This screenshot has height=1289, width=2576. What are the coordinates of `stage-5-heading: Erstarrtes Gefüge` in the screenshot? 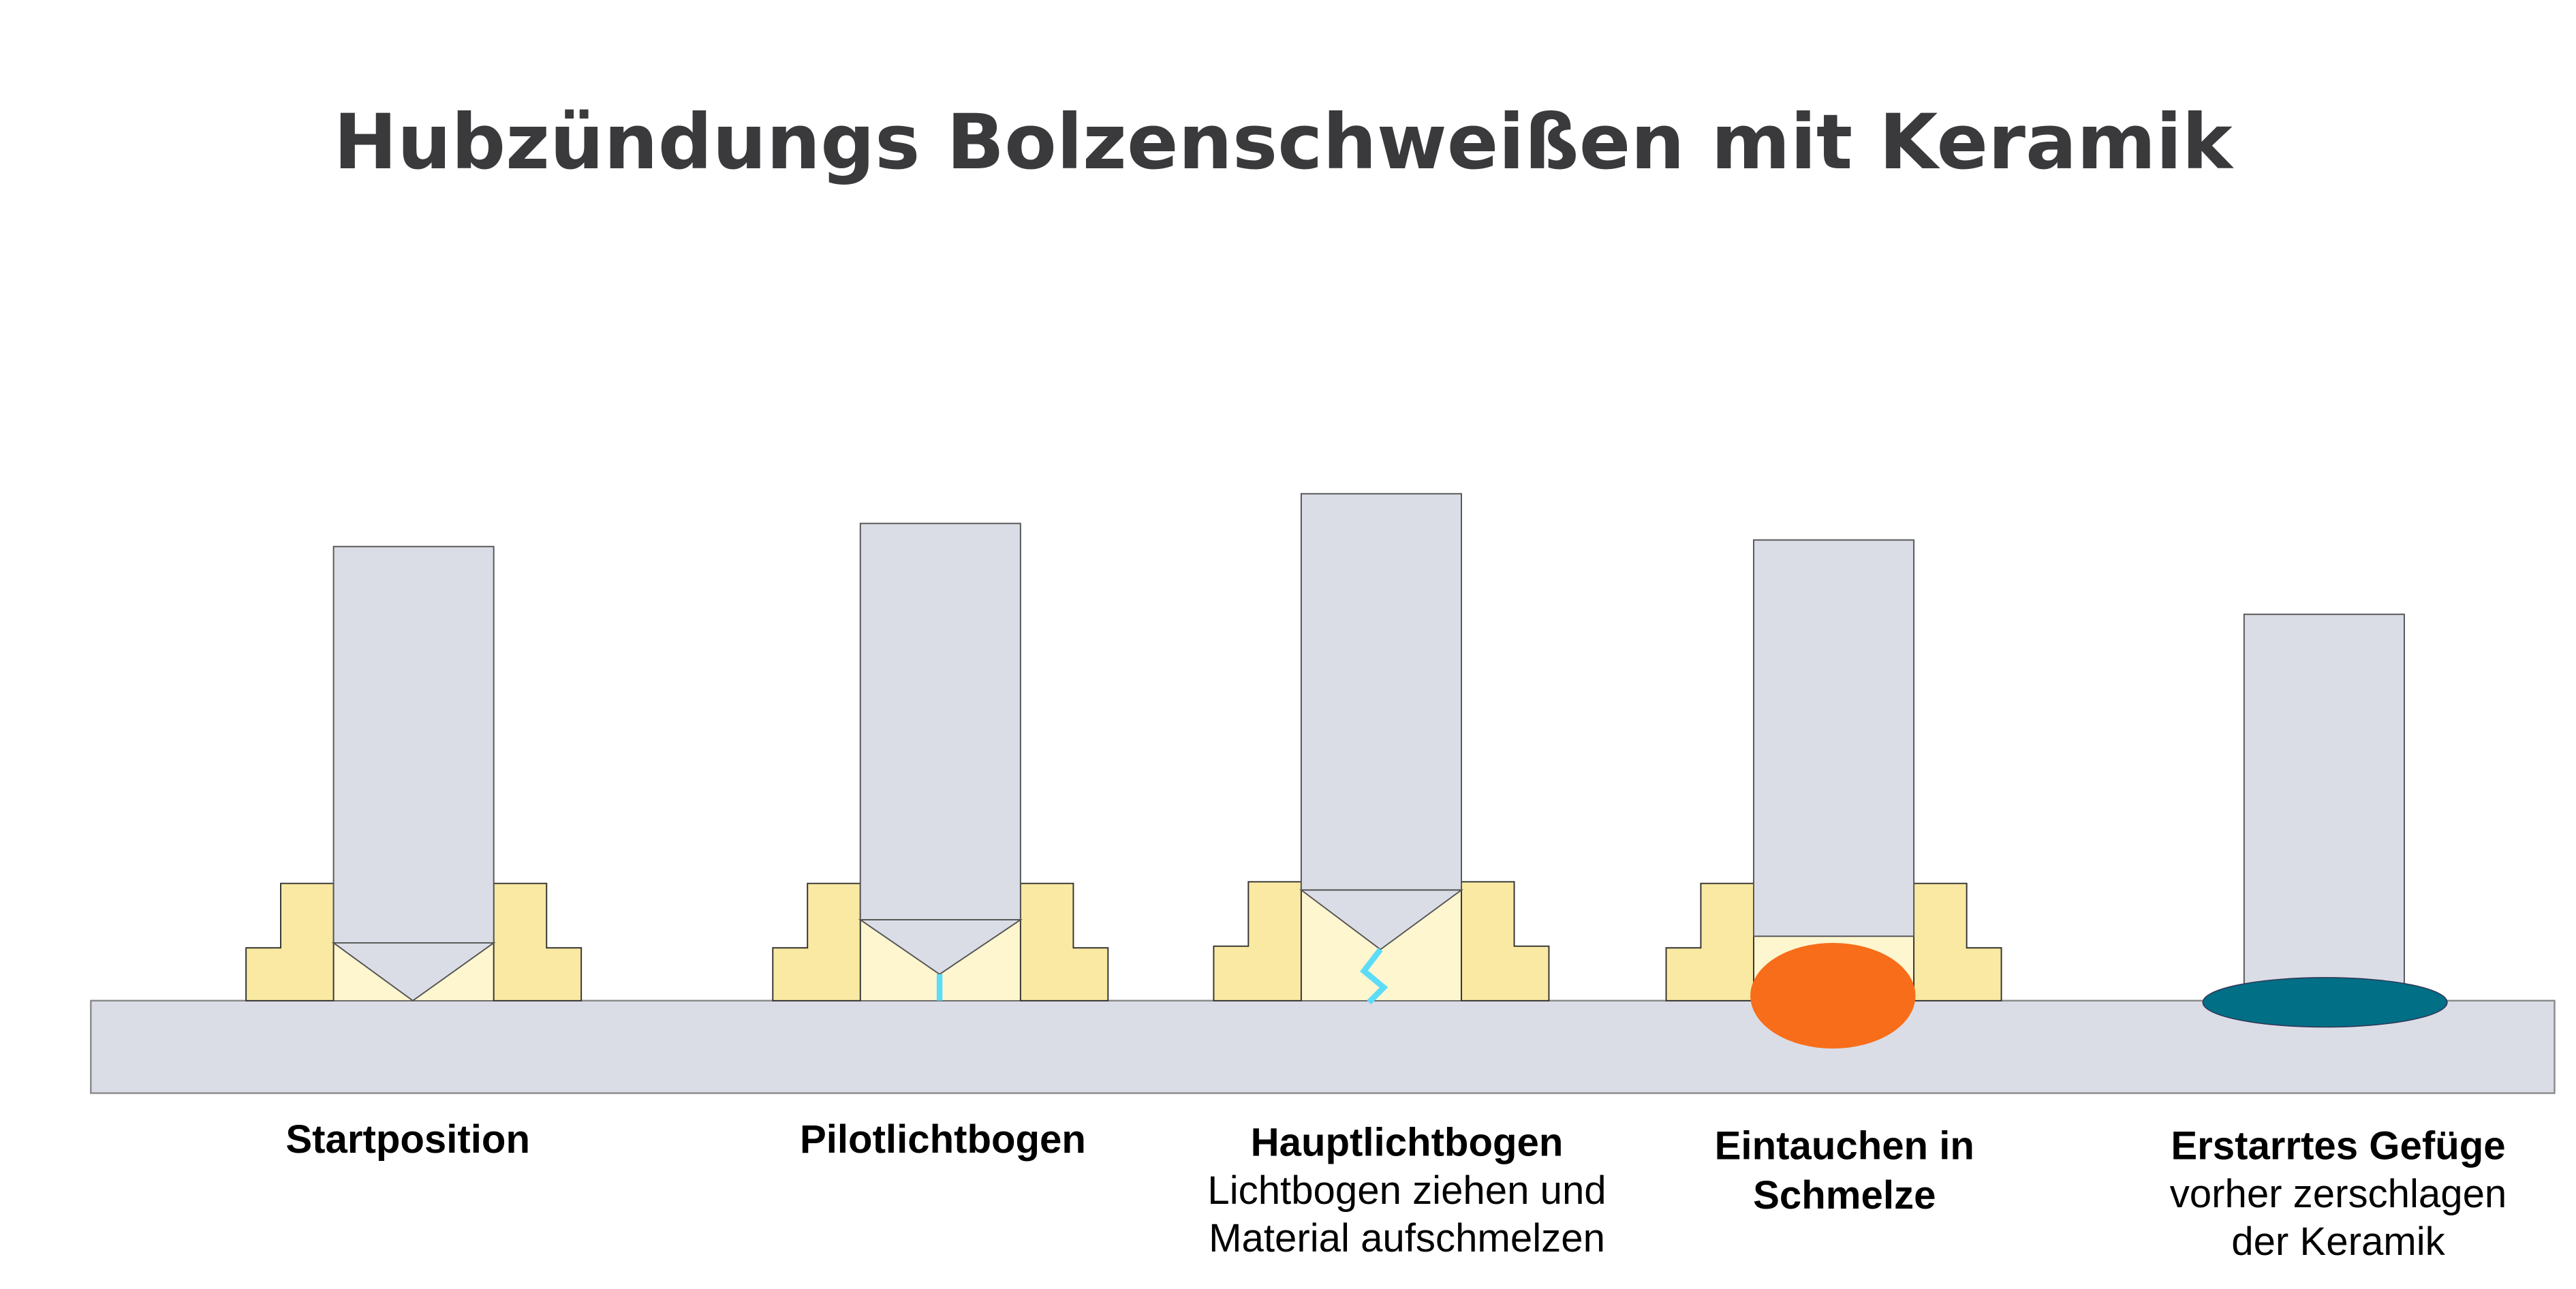 It's located at (2338, 1145).